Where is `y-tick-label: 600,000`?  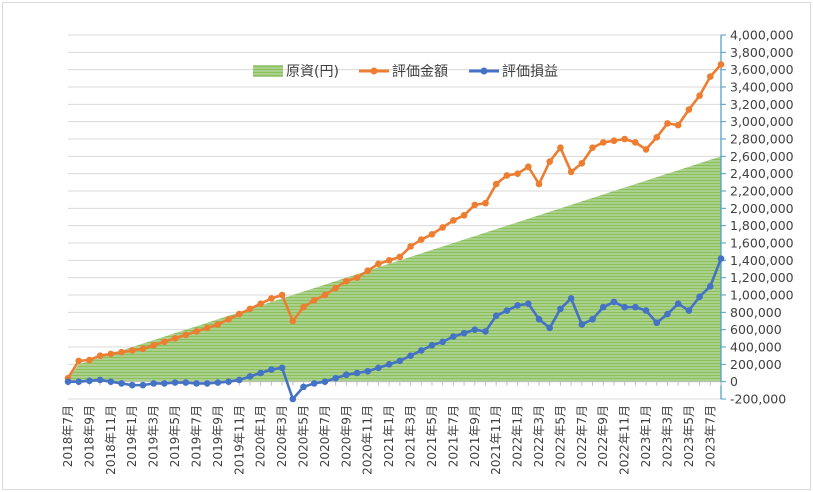
y-tick-label: 600,000 is located at coordinates (756, 329).